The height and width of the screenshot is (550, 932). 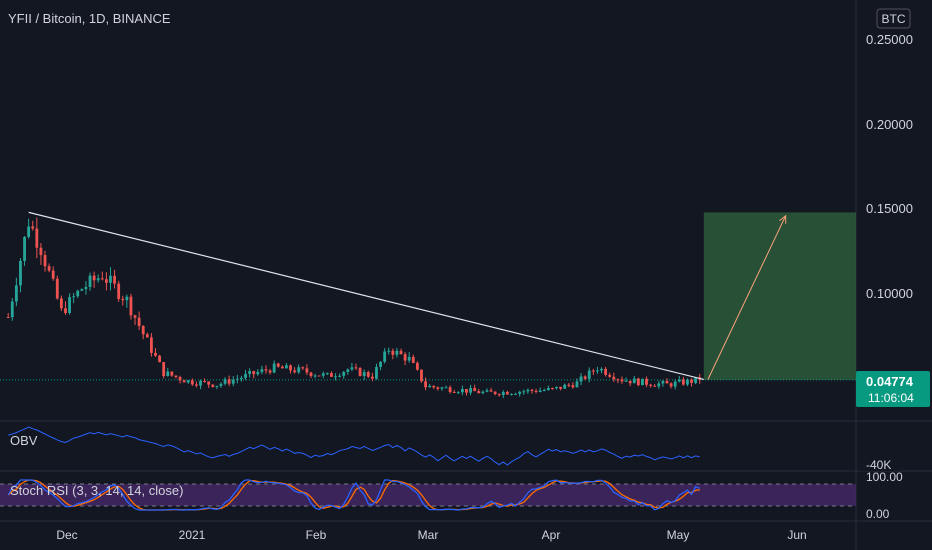 What do you see at coordinates (96, 490) in the screenshot?
I see `stoch-rsi-title: Stoch RSI (3, 3, 14, 14, close)` at bounding box center [96, 490].